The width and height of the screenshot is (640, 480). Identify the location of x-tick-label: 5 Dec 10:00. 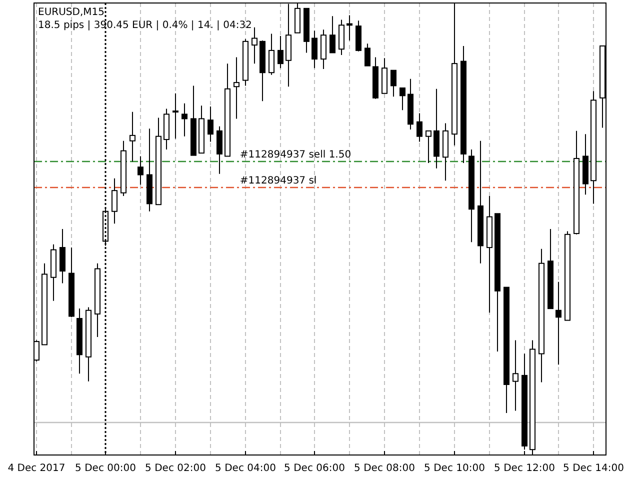
(454, 468).